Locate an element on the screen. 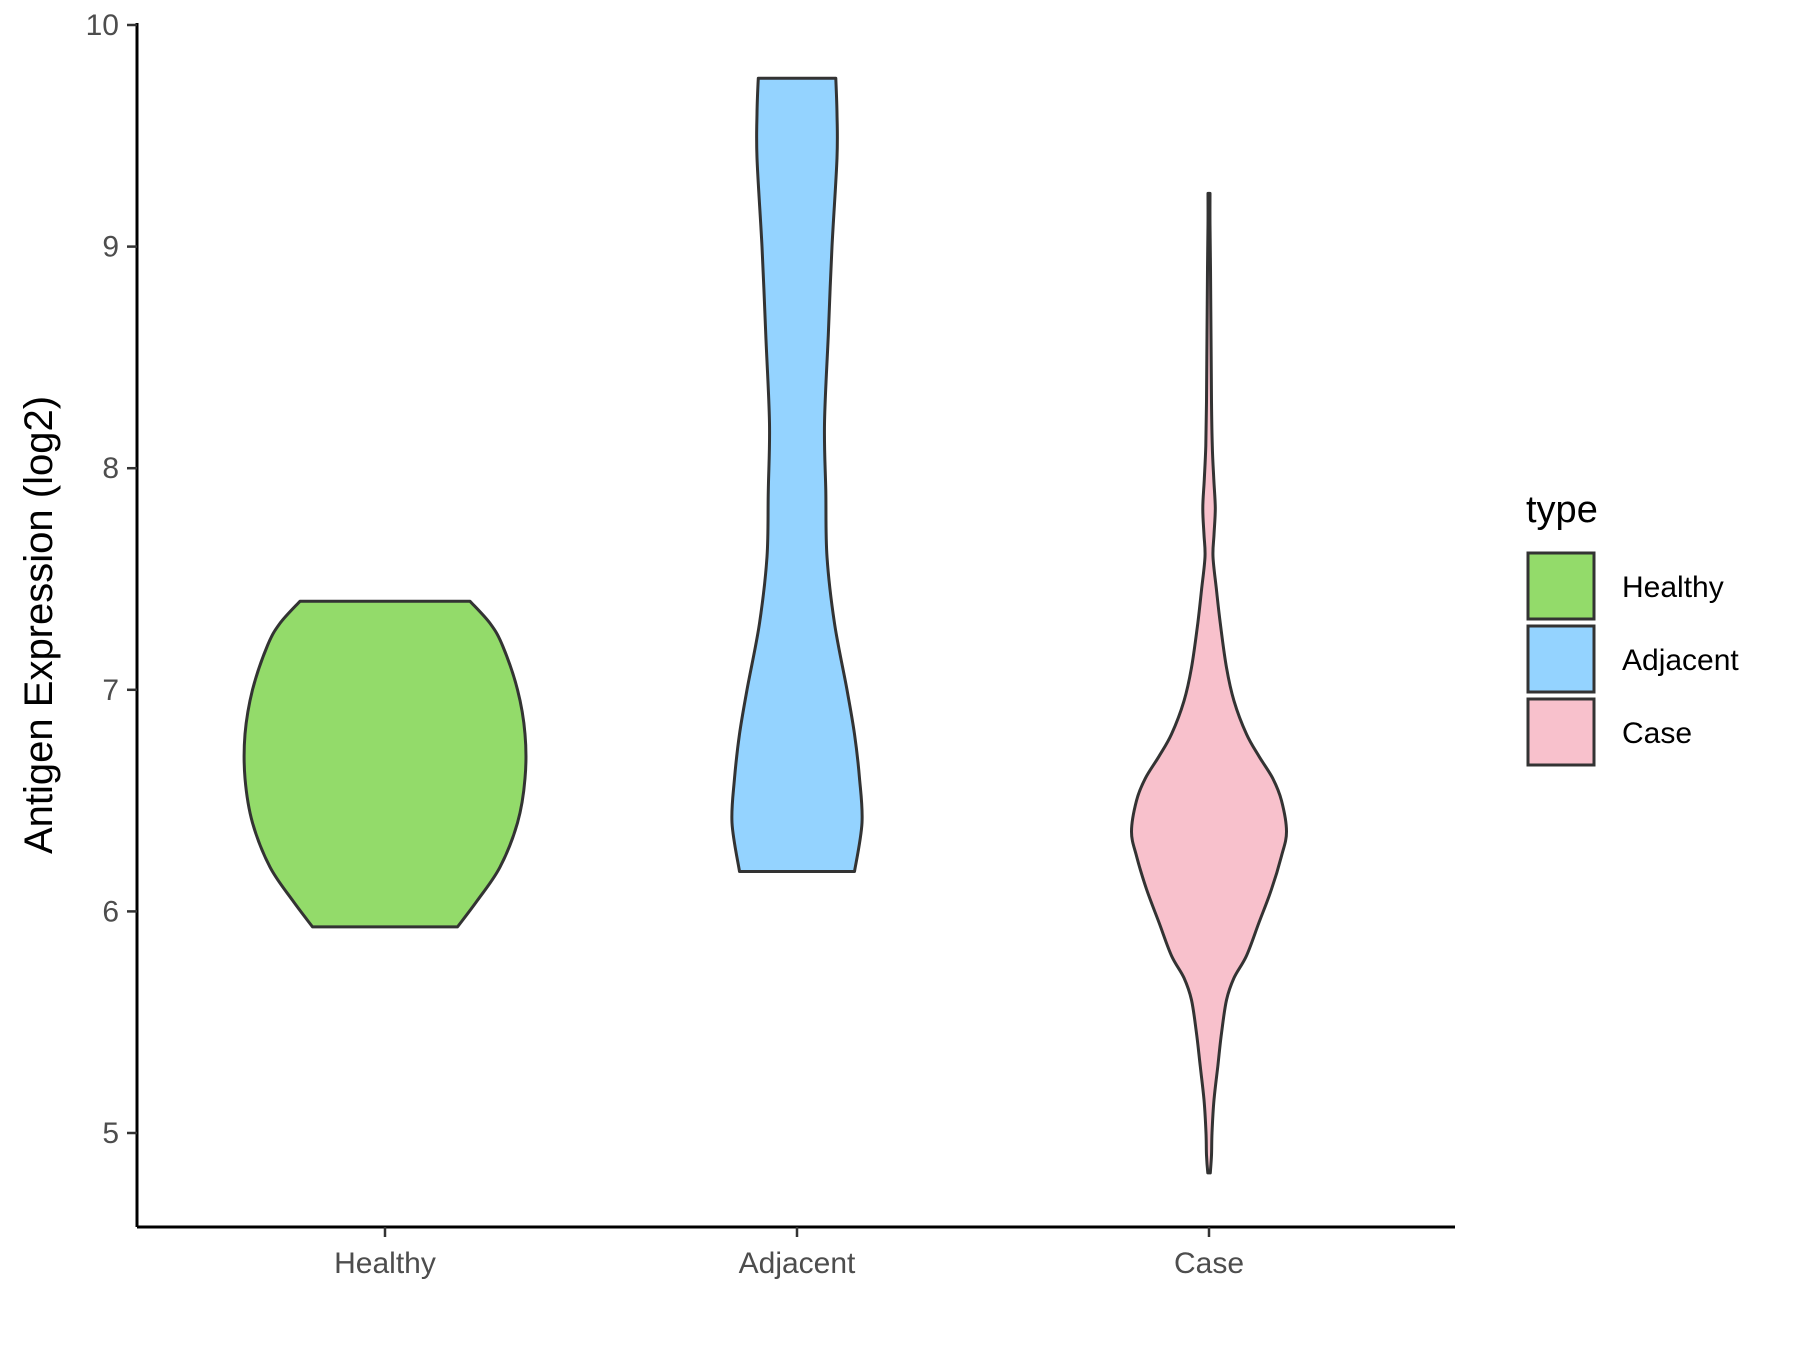 The width and height of the screenshot is (1800, 1350). legend-label-adjacent: Adjacent is located at coordinates (1680, 660).